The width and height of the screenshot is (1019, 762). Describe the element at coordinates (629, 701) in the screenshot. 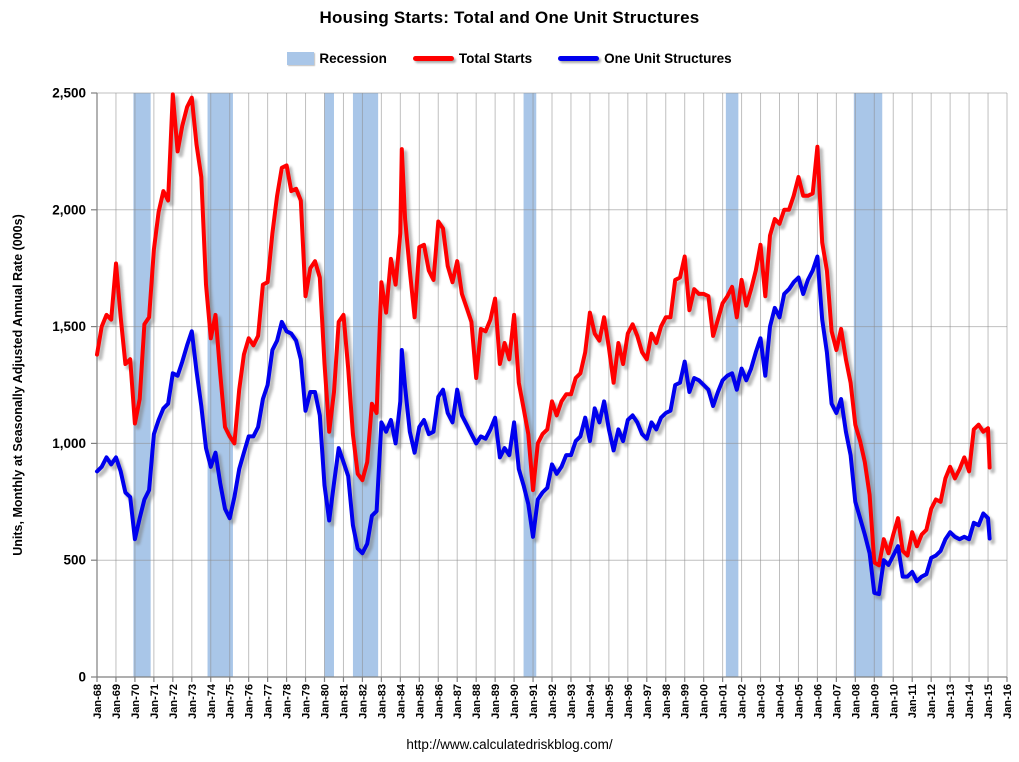

I see `x-tick-label: Jan-96` at that location.